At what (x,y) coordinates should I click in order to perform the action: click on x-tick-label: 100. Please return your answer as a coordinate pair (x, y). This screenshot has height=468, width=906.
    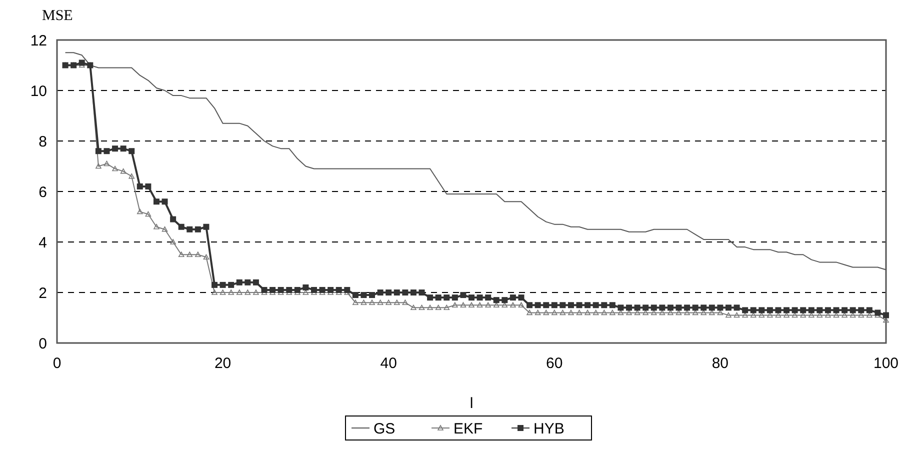
    Looking at the image, I should click on (886, 363).